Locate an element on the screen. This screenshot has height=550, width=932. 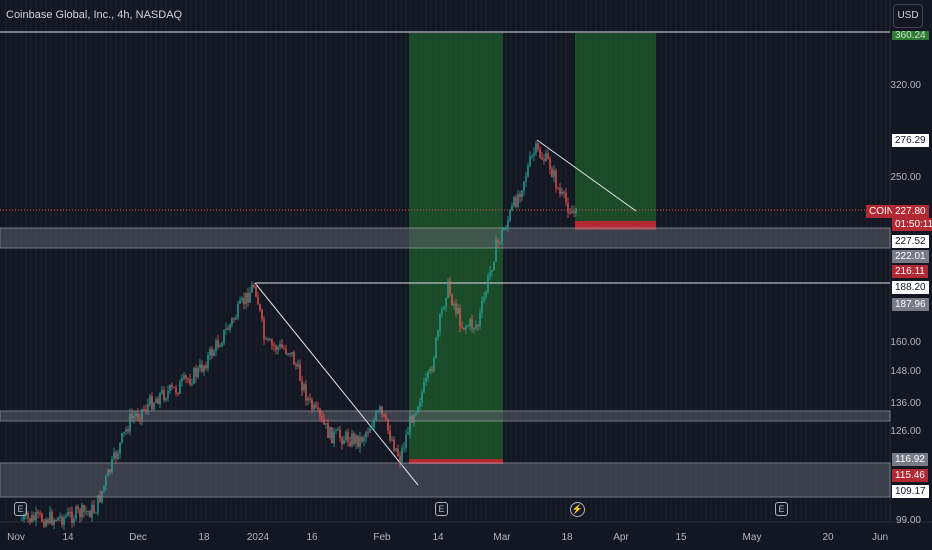
time-label-may: May is located at coordinates (752, 537).